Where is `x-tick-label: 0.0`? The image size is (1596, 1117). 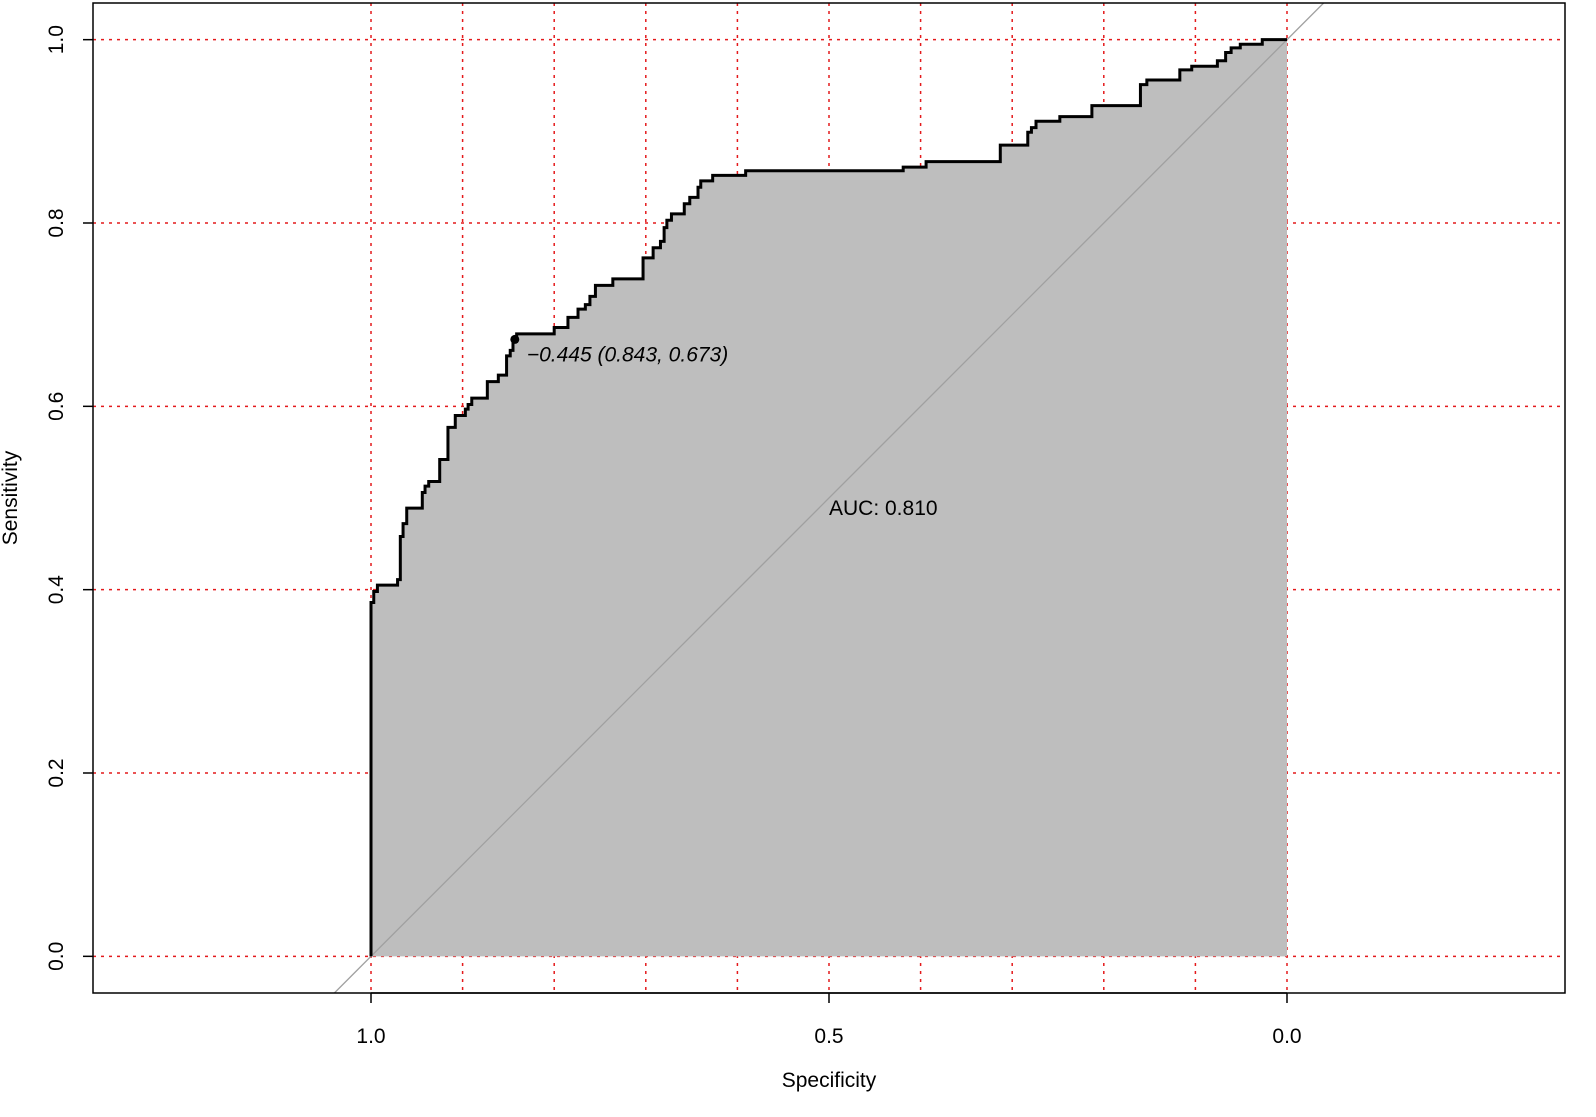 x-tick-label: 0.0 is located at coordinates (1286, 1036).